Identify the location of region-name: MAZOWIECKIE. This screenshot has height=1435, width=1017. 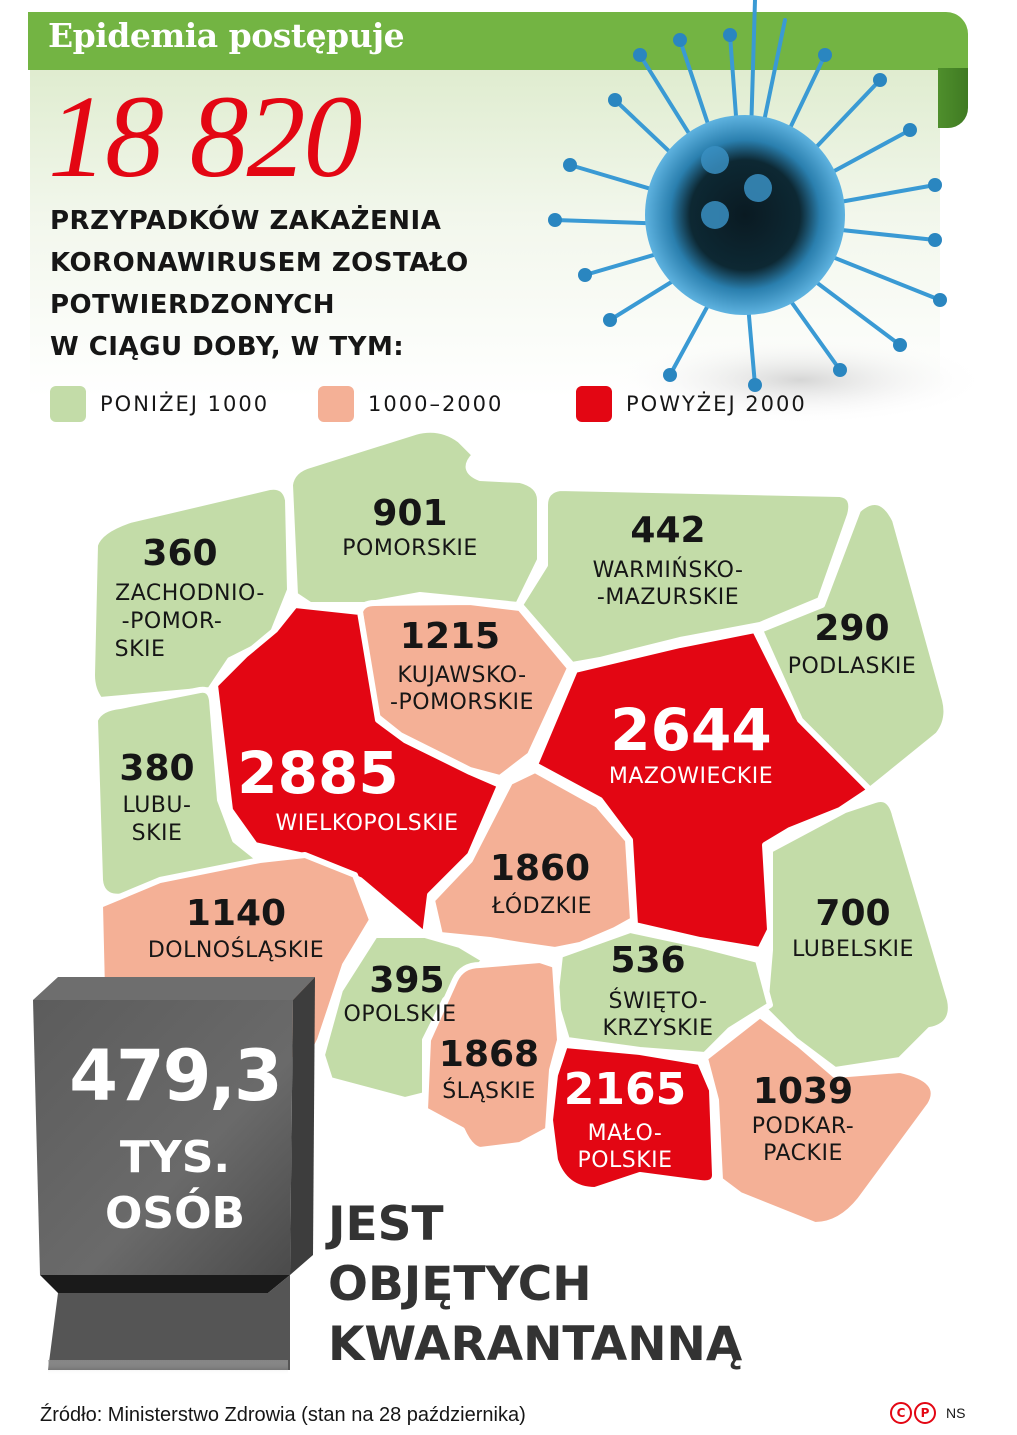
(691, 776).